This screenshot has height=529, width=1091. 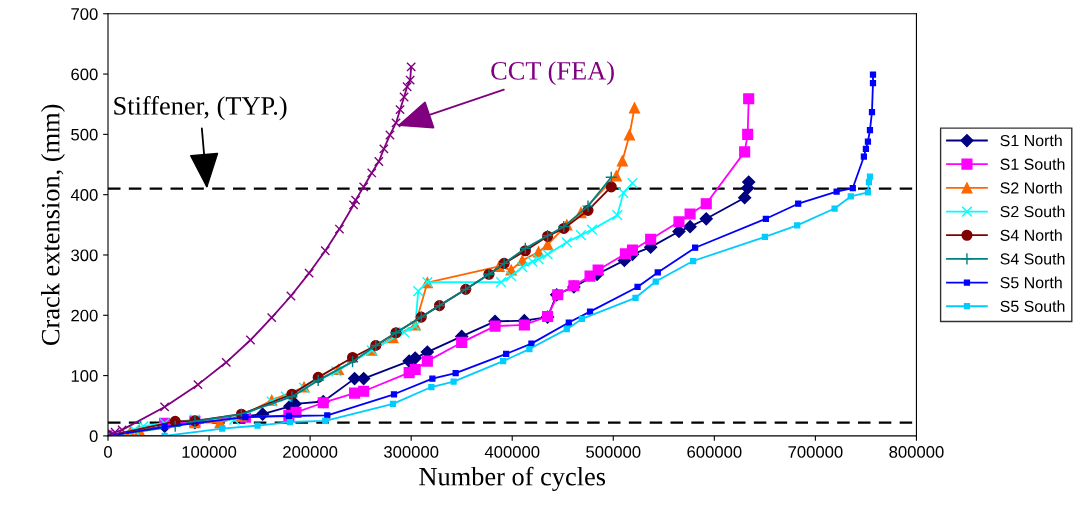 What do you see at coordinates (916, 452) in the screenshot?
I see `x-tick-label: 800000` at bounding box center [916, 452].